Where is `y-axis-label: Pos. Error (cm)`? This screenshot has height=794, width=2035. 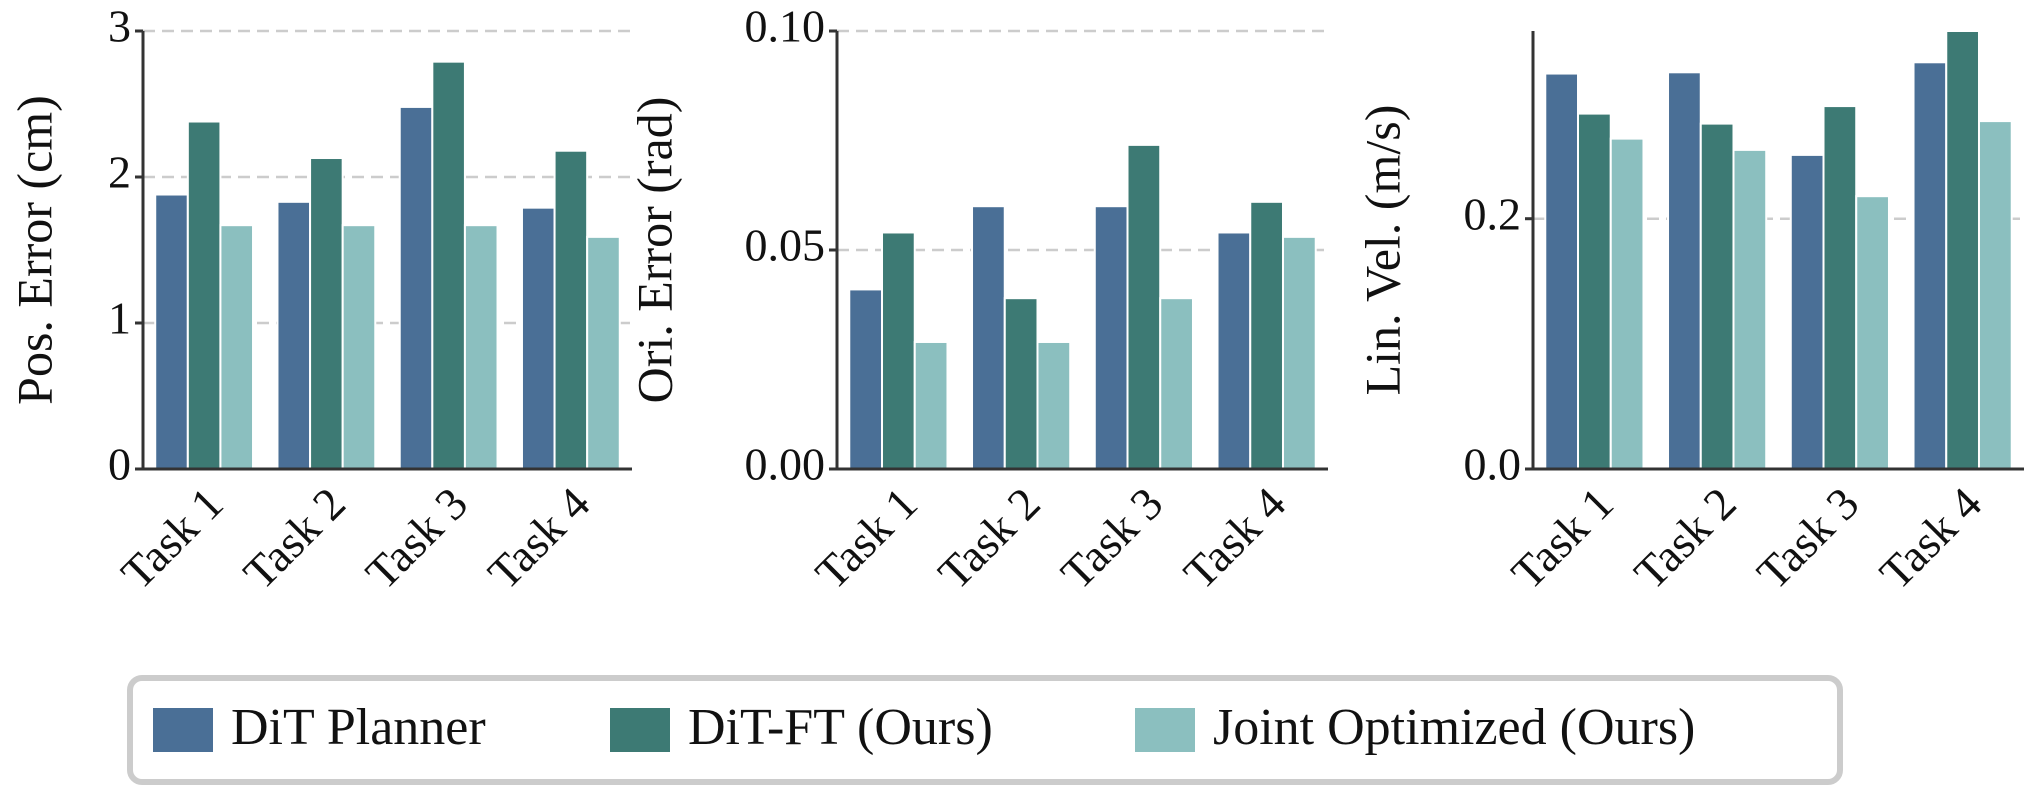 y-axis-label: Pos. Error (cm) is located at coordinates (34, 250).